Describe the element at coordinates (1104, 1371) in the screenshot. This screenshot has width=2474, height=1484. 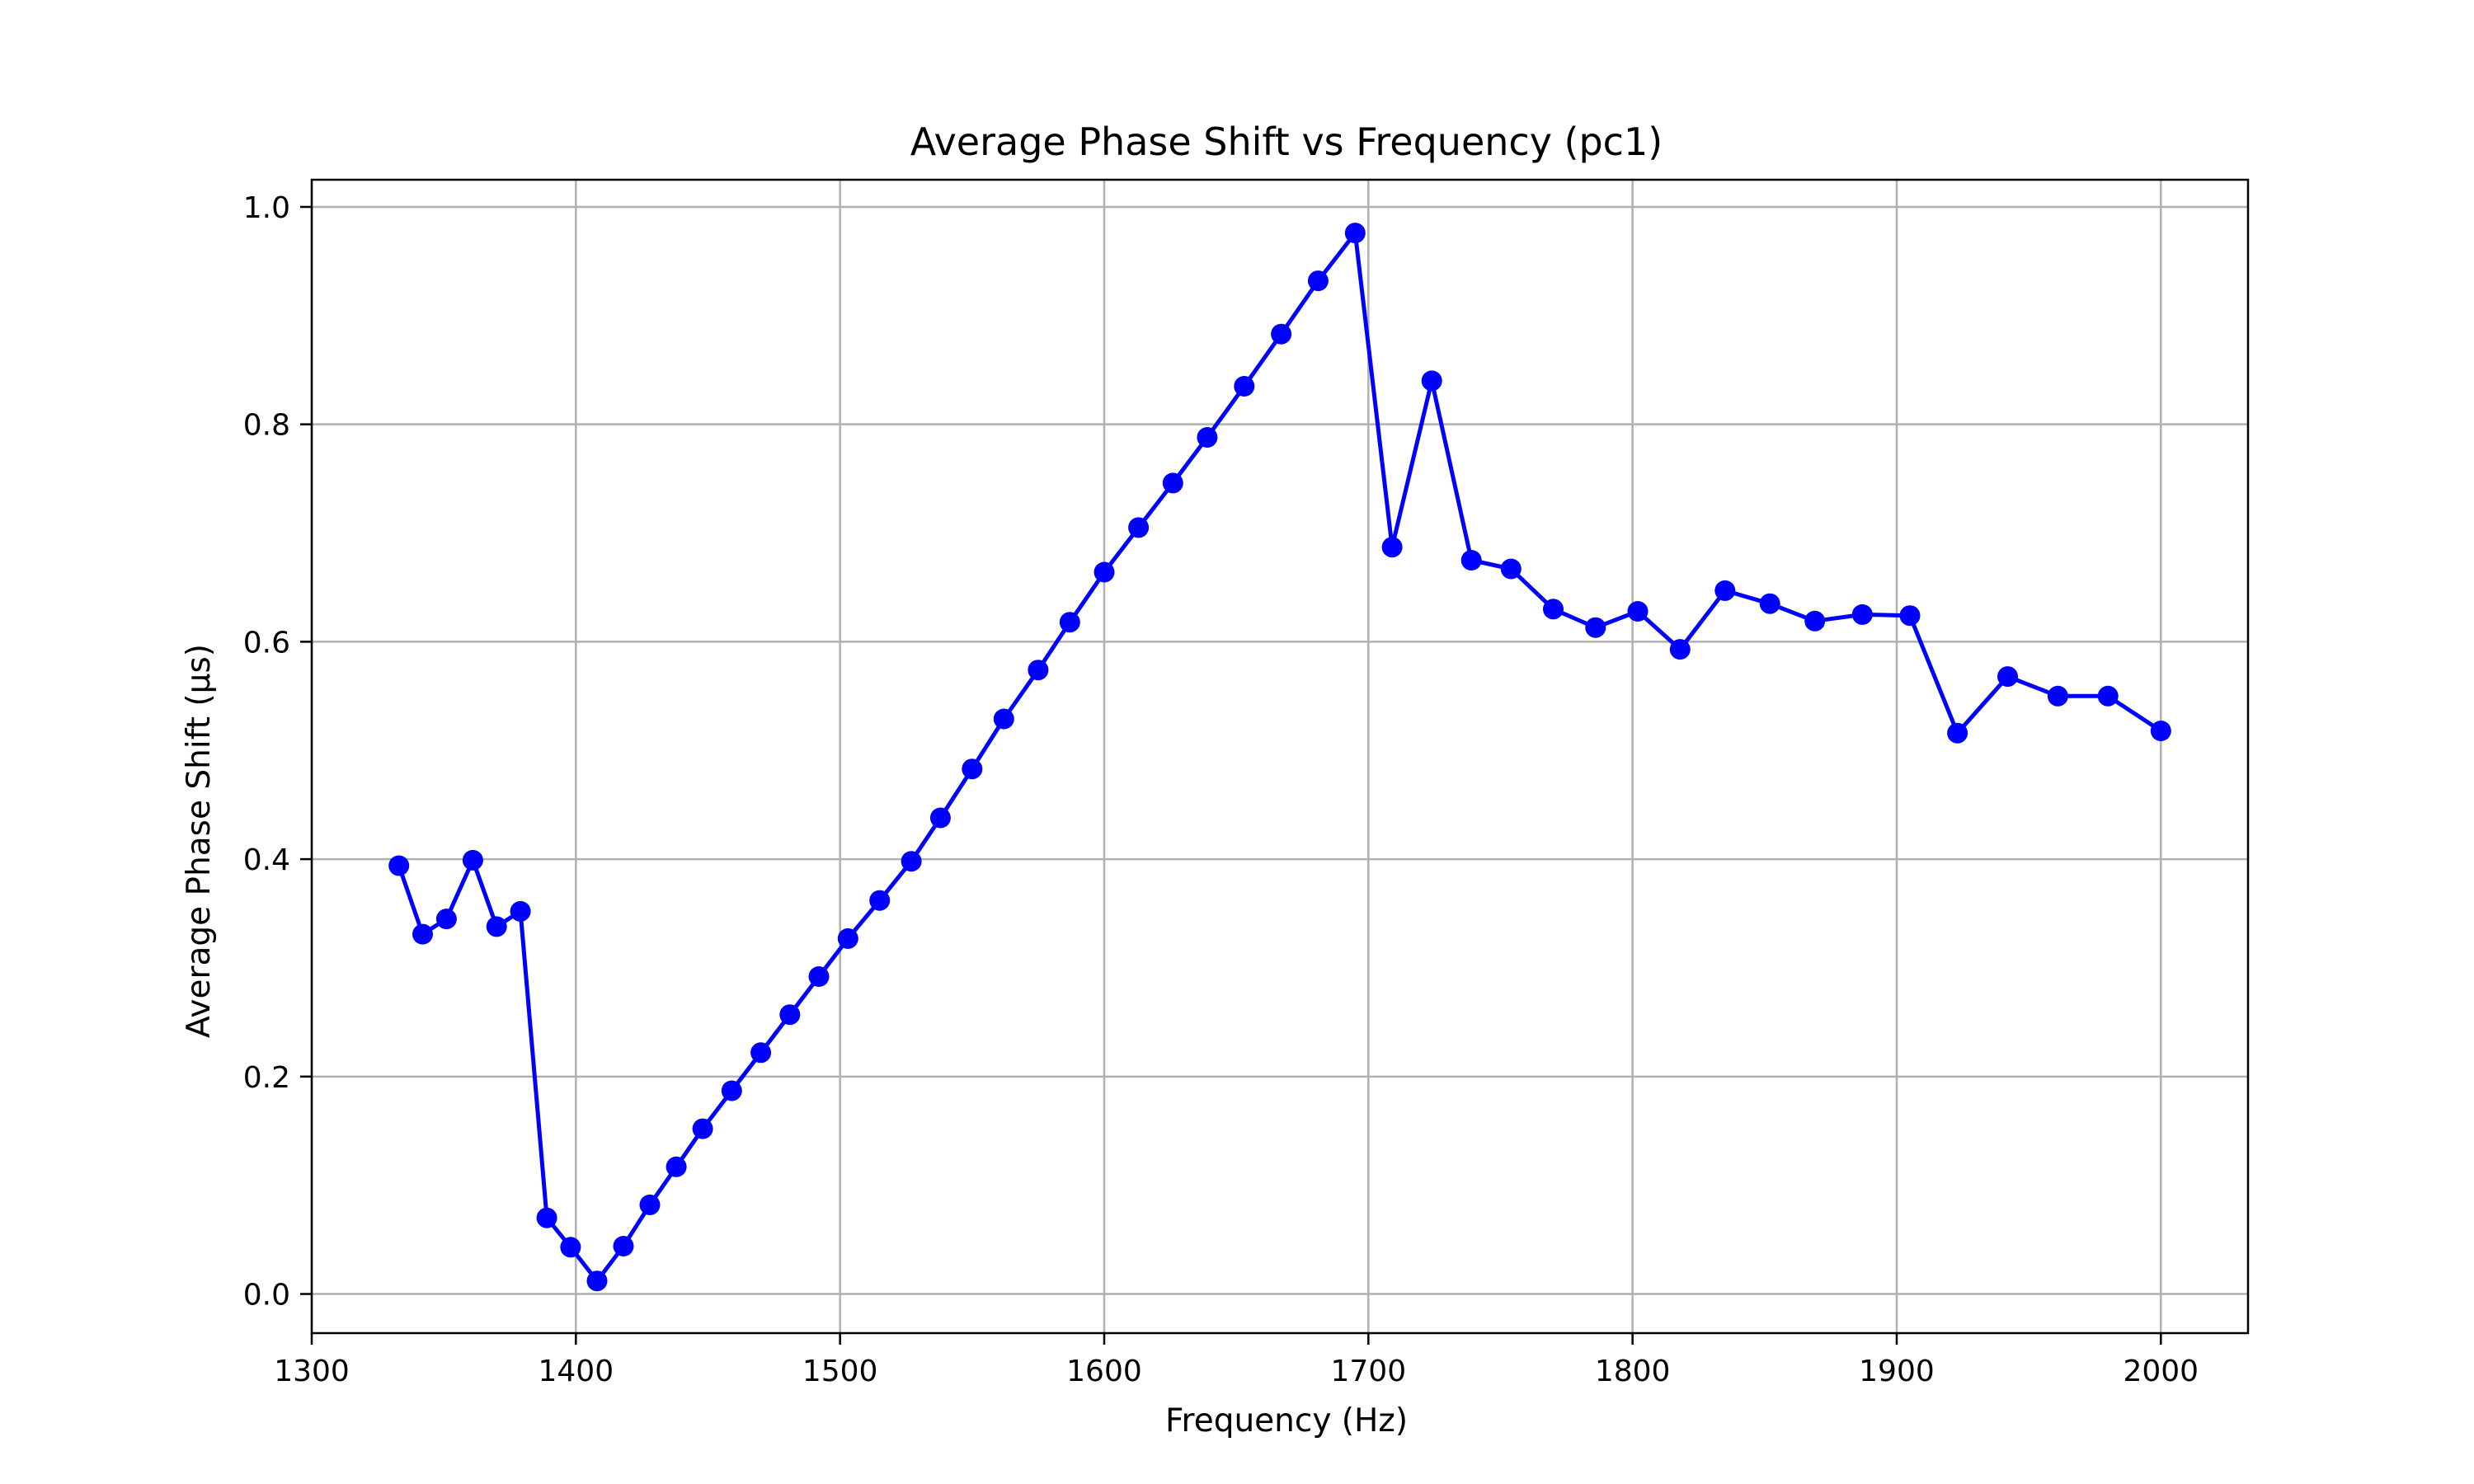
I see `x-tick-label: 1600` at that location.